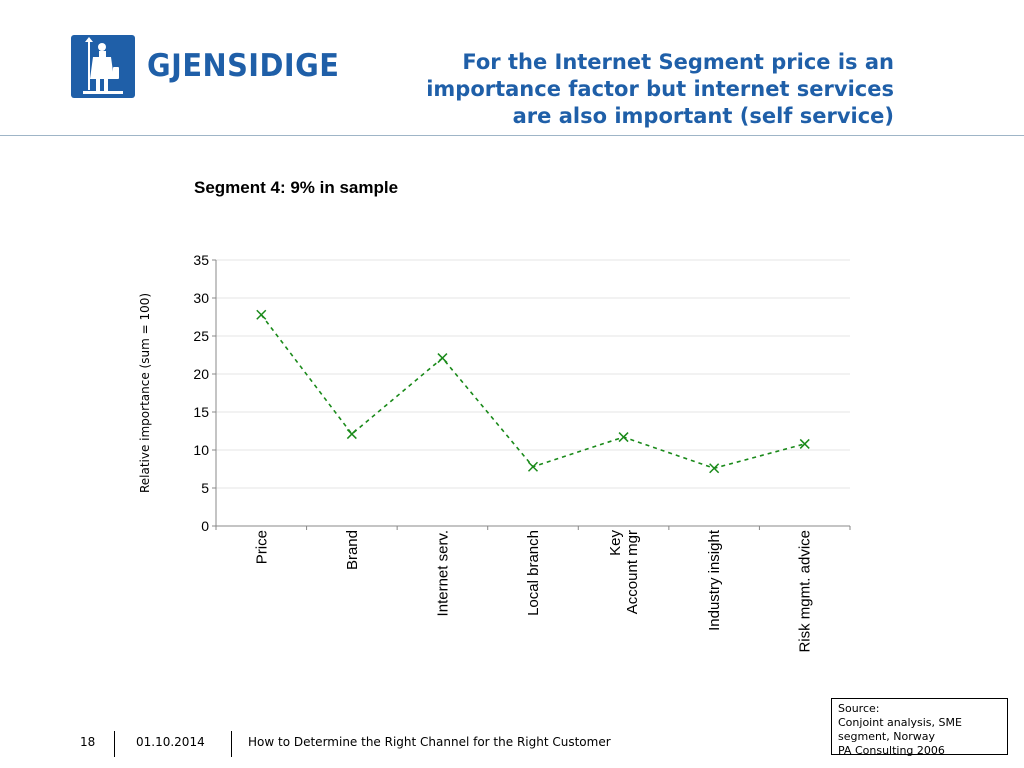 This screenshot has height=768, width=1024. Describe the element at coordinates (886, 736) in the screenshot. I see `source-line: segment, Norway` at that location.